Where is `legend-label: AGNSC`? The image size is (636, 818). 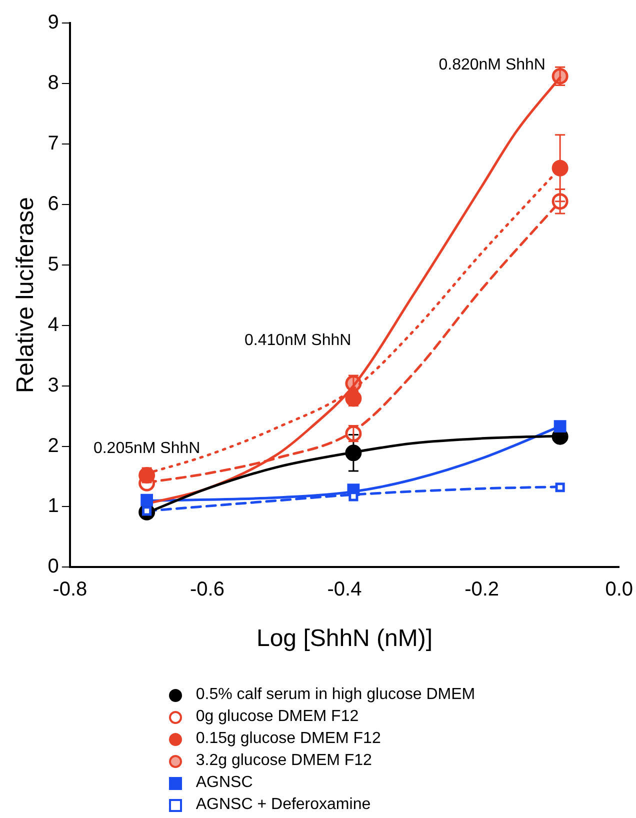
legend-label: AGNSC is located at coordinates (224, 783).